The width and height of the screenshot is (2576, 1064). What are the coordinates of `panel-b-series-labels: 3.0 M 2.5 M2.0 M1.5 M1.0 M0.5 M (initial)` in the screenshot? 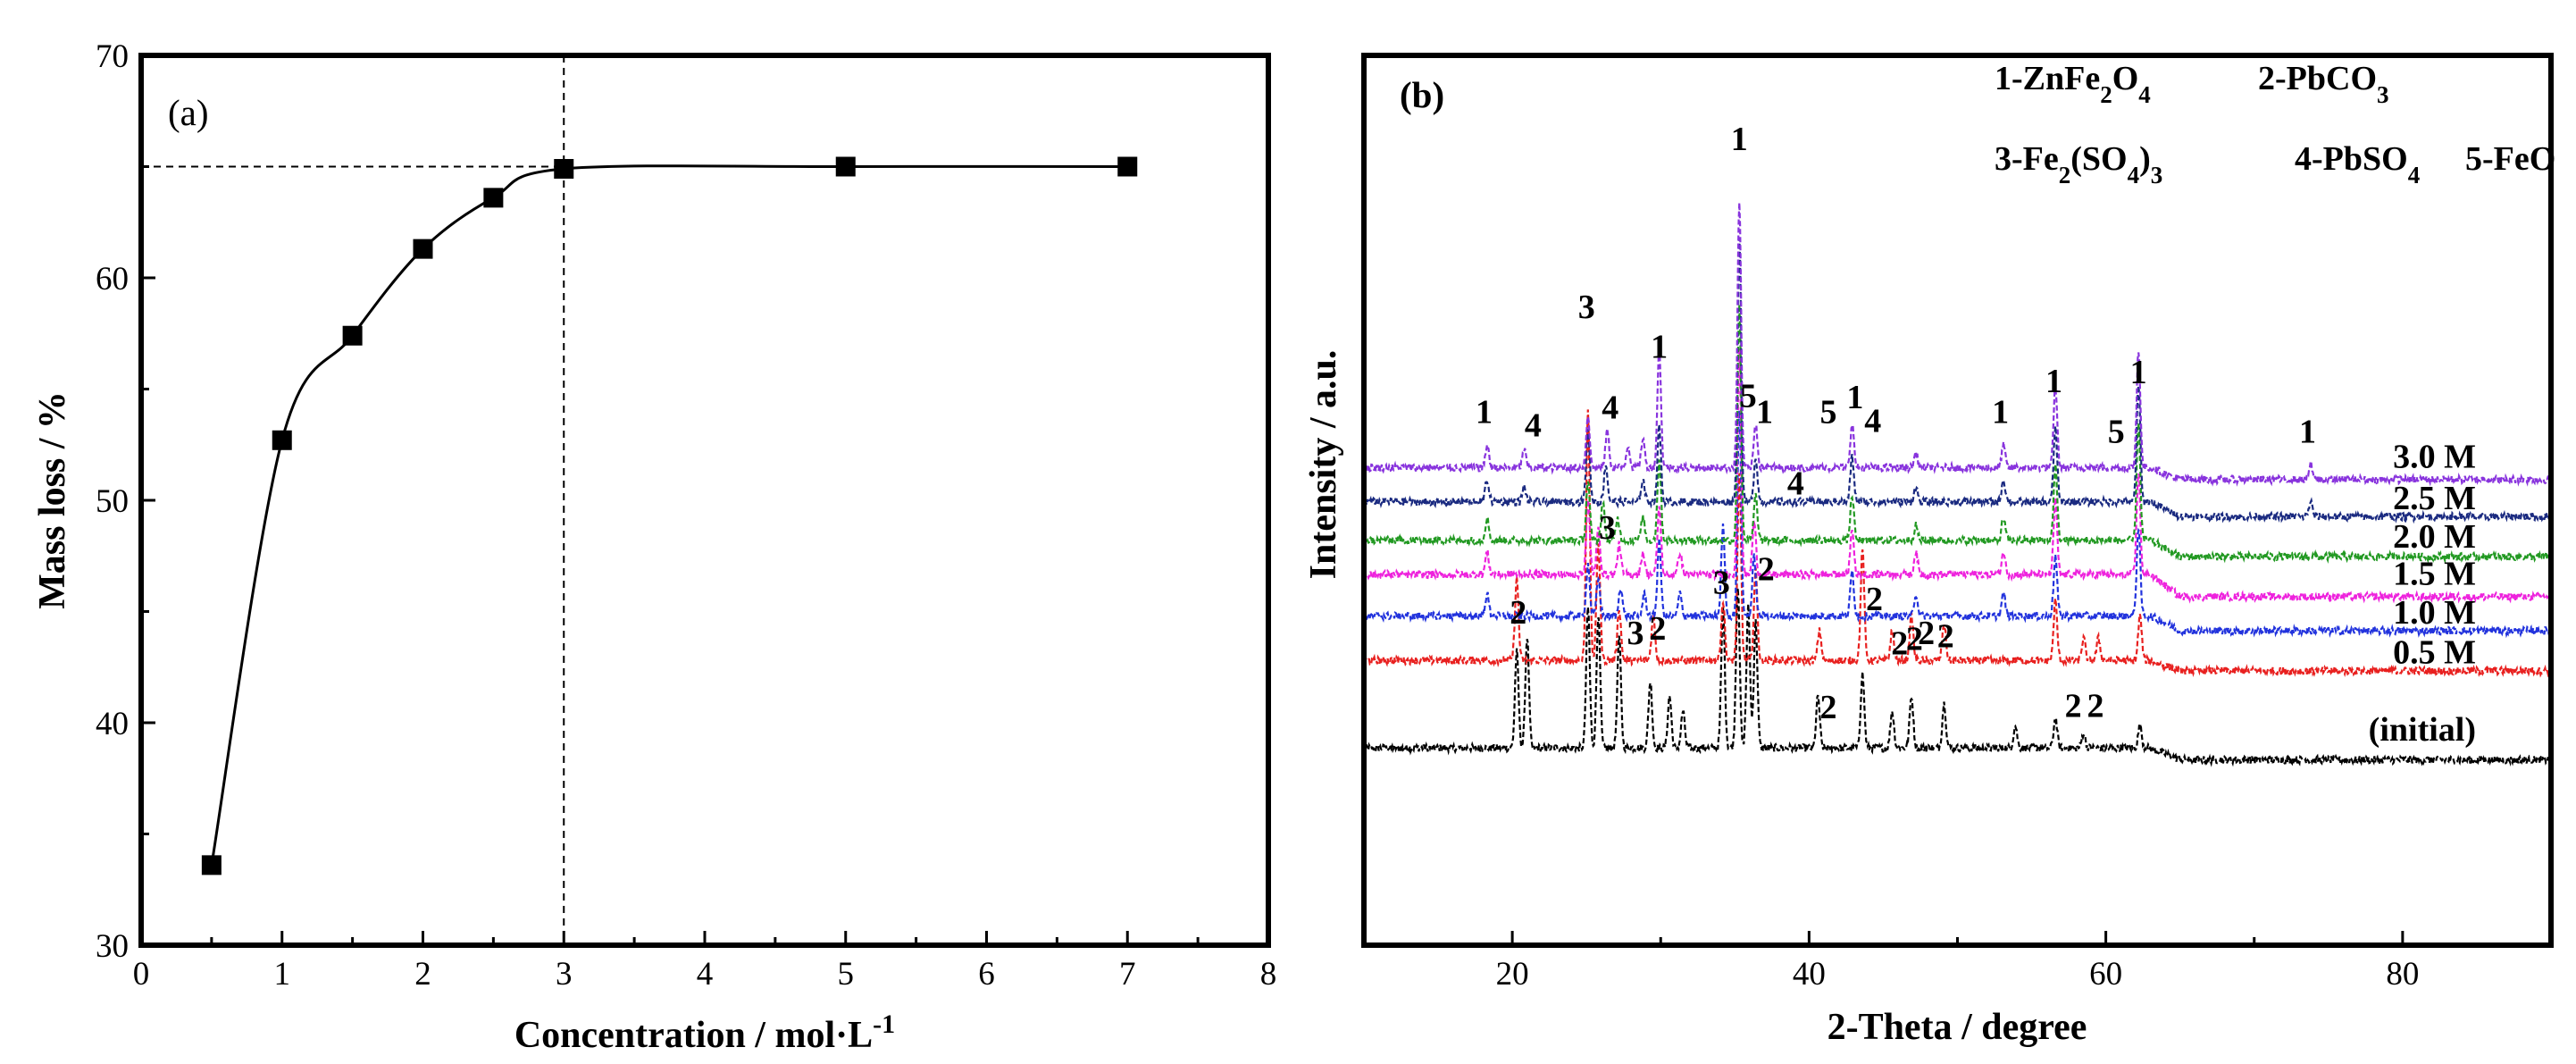 It's located at (2423, 593).